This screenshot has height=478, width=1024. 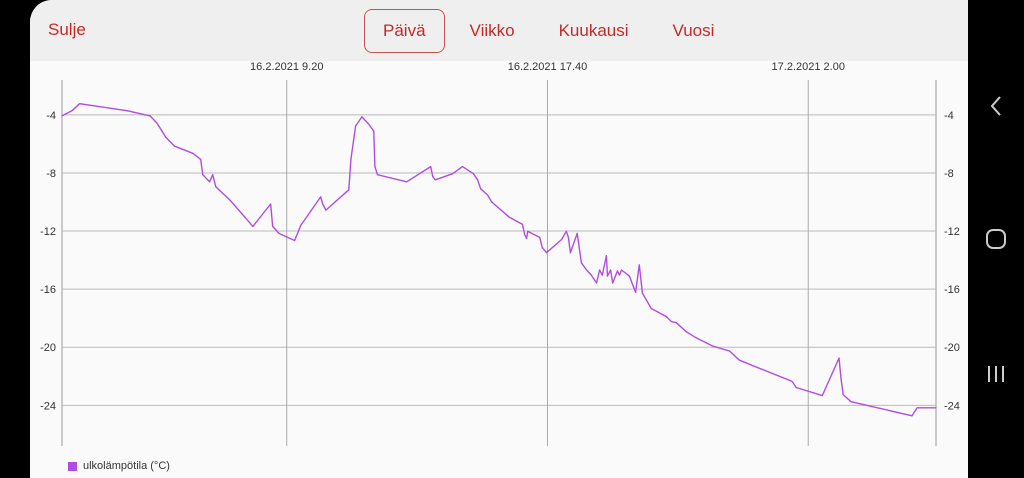 I want to click on y-tick-label-left: -20, so click(x=48, y=348).